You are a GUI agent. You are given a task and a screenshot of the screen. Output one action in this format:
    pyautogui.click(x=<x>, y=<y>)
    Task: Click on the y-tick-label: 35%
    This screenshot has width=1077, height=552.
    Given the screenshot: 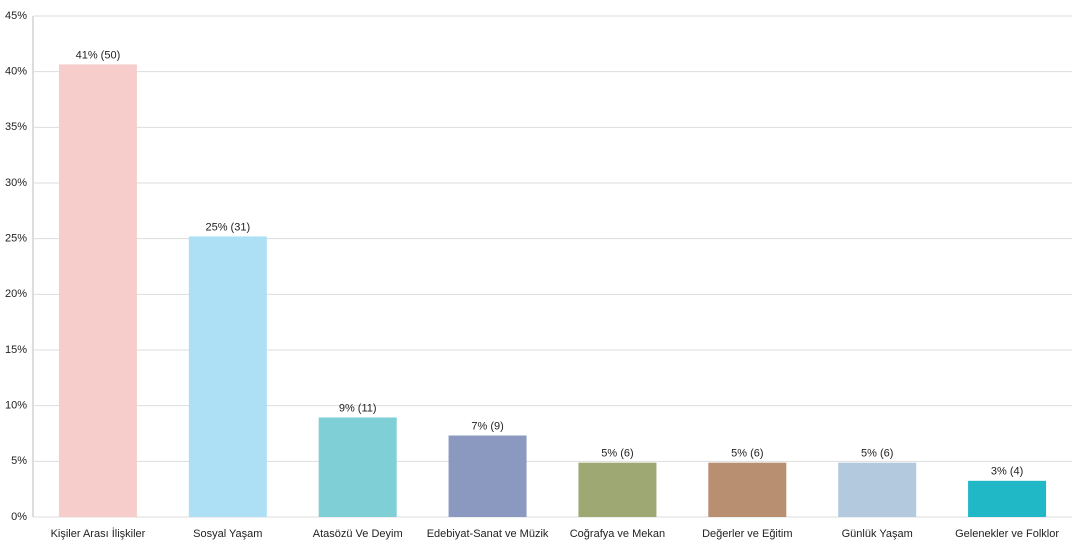 What is the action you would take?
    pyautogui.click(x=16, y=127)
    